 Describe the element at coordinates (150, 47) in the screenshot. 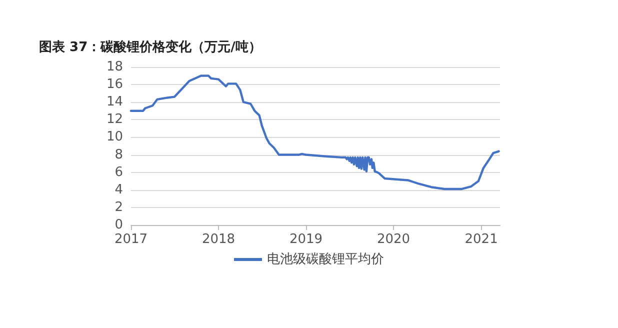

I see `chart-title: 图表 37：碳酸锂价格变化（万元/吨）` at that location.